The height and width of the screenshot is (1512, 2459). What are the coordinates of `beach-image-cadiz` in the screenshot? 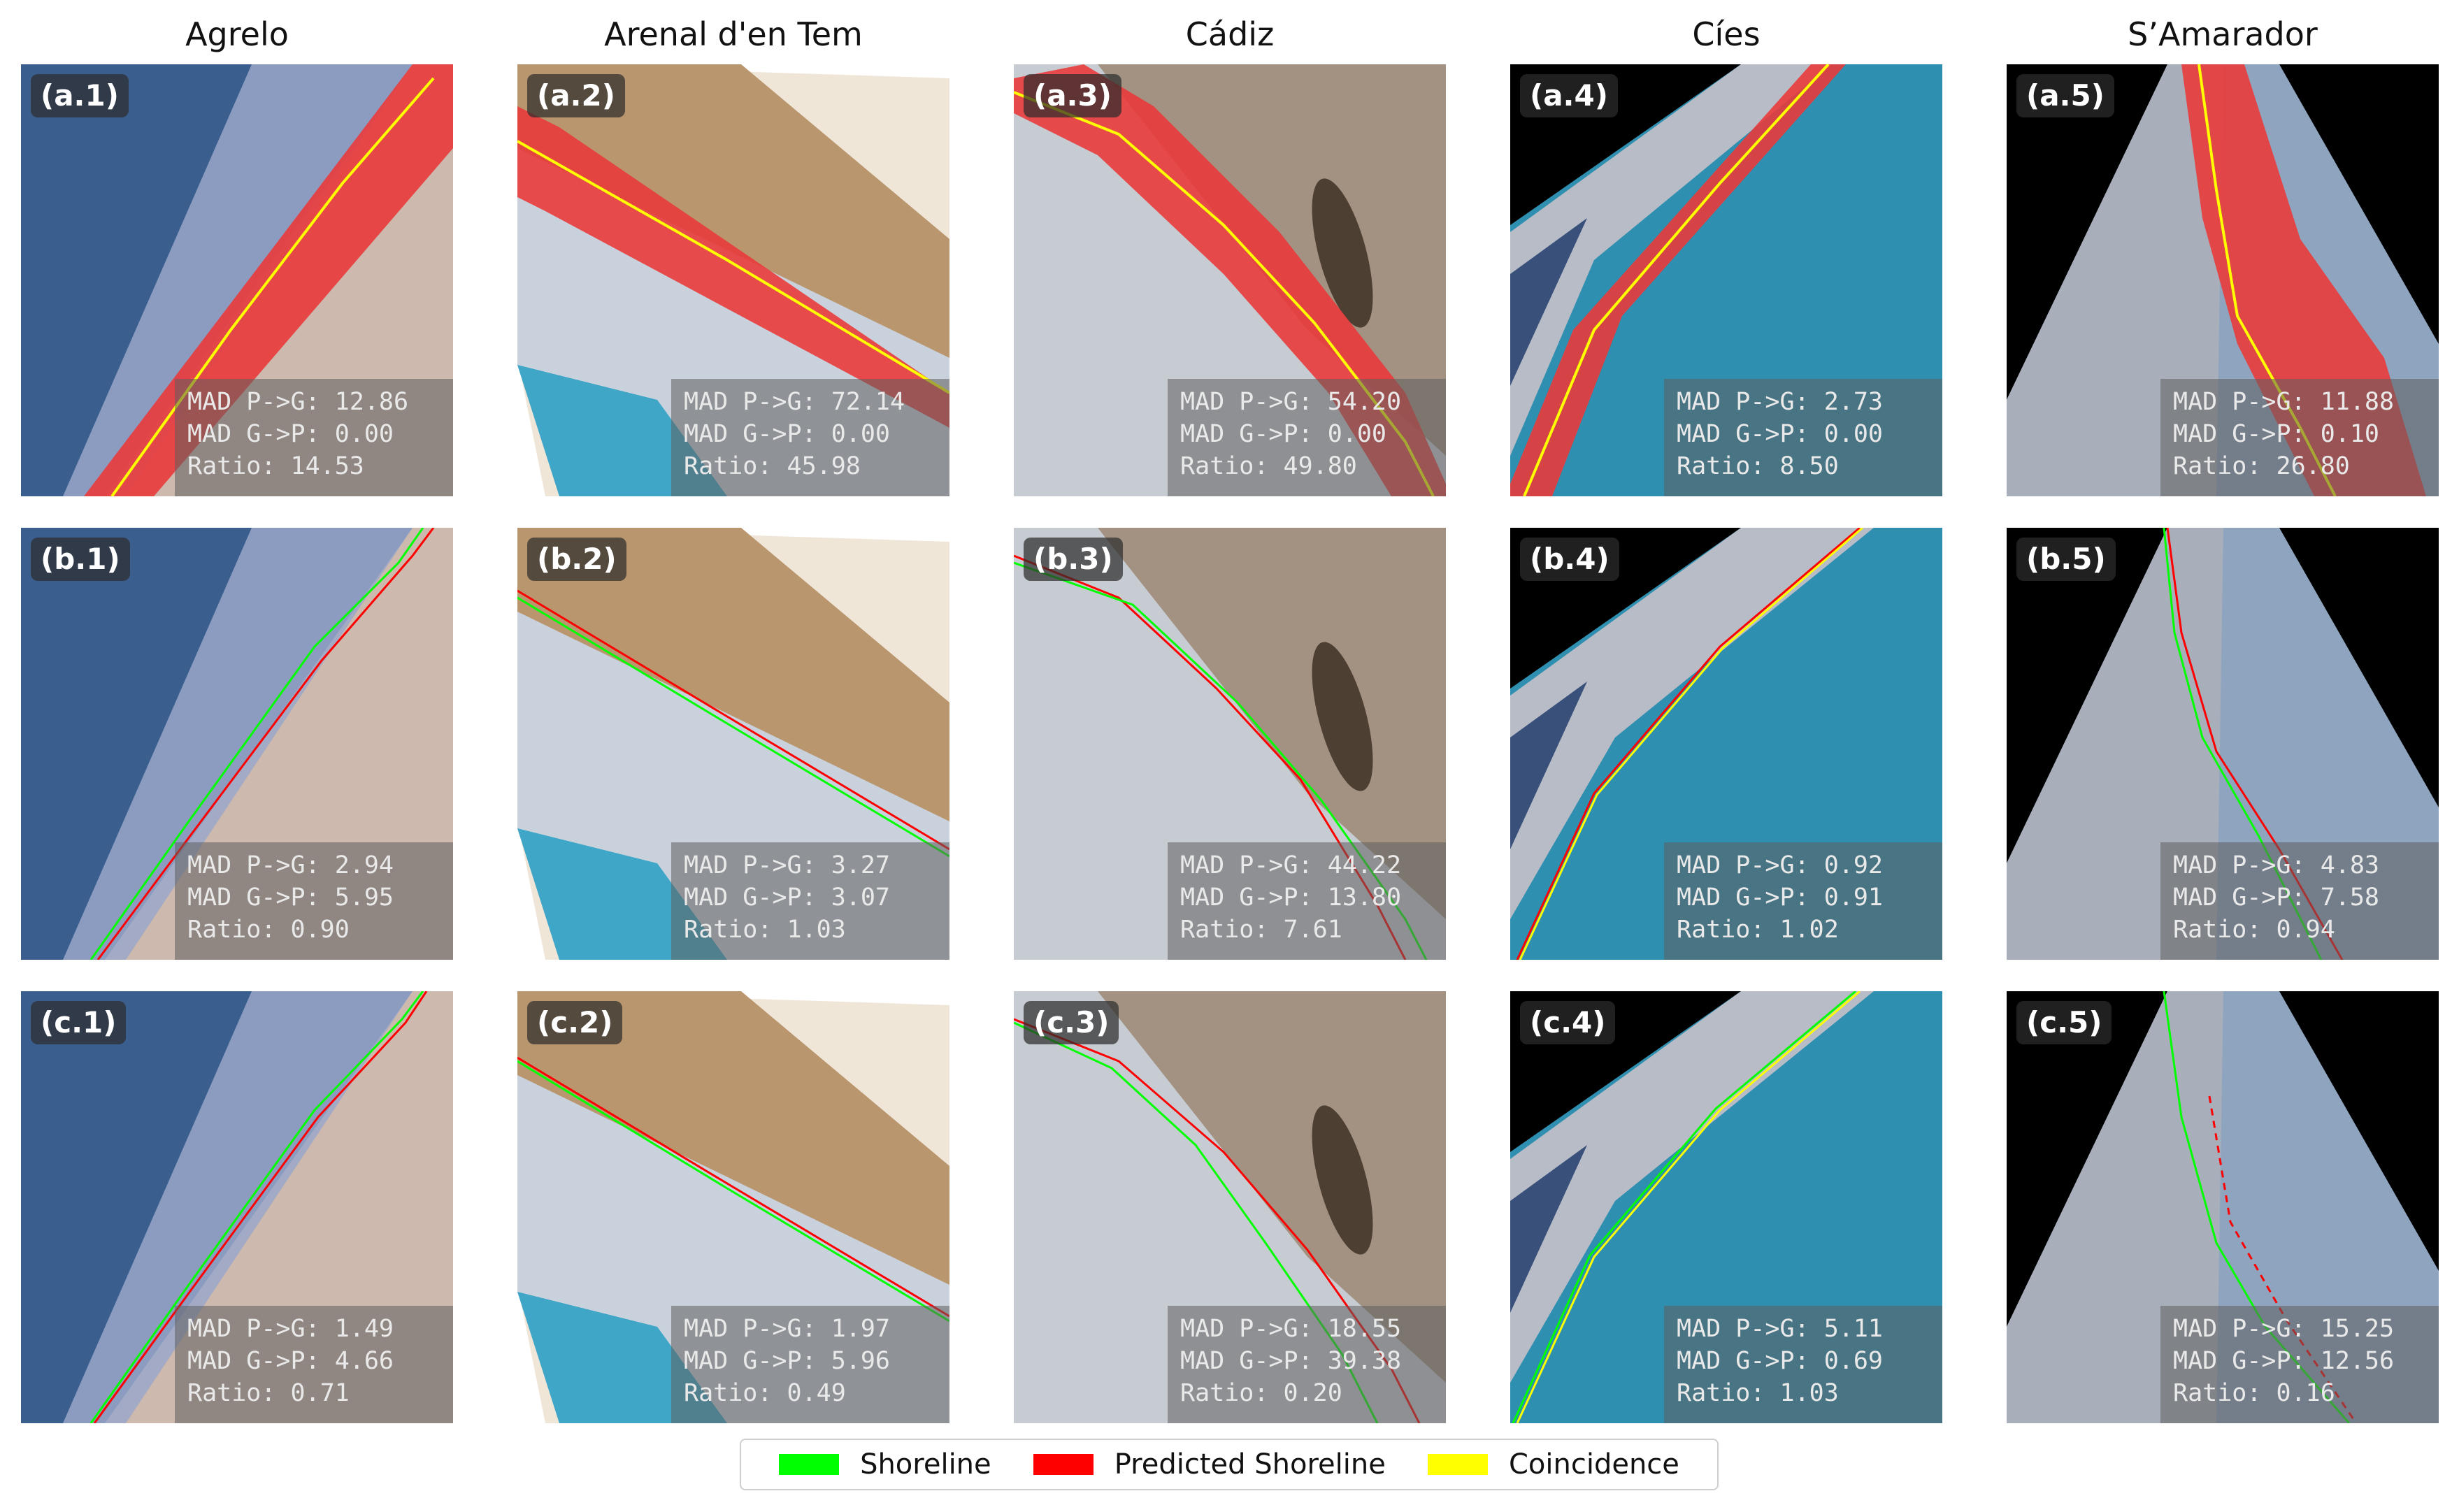 It's located at (1230, 280).